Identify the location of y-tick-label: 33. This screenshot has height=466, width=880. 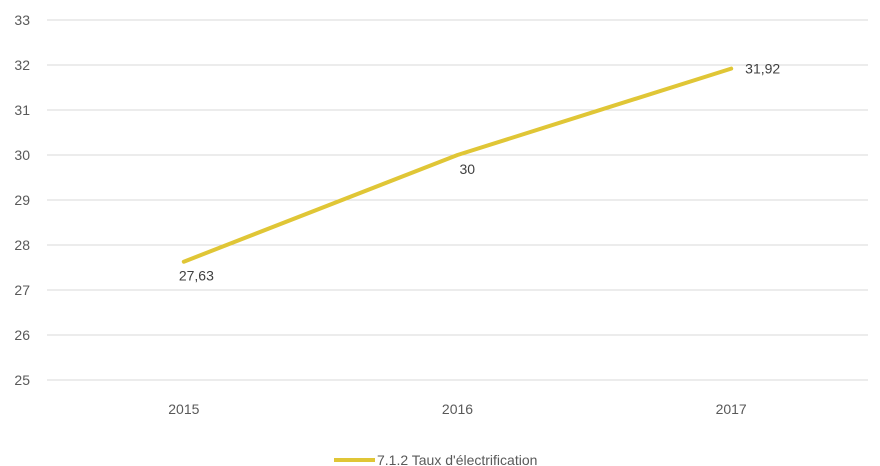
(22, 20).